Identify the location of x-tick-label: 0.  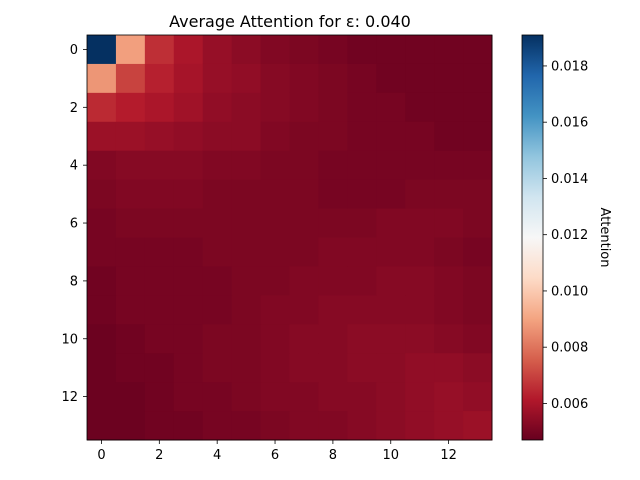
(101, 455).